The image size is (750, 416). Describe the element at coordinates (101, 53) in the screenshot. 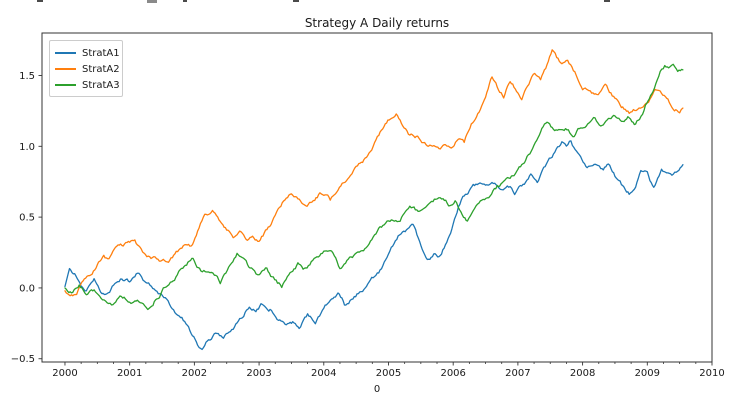

I see `legend-label-strata1: StratA1` at that location.